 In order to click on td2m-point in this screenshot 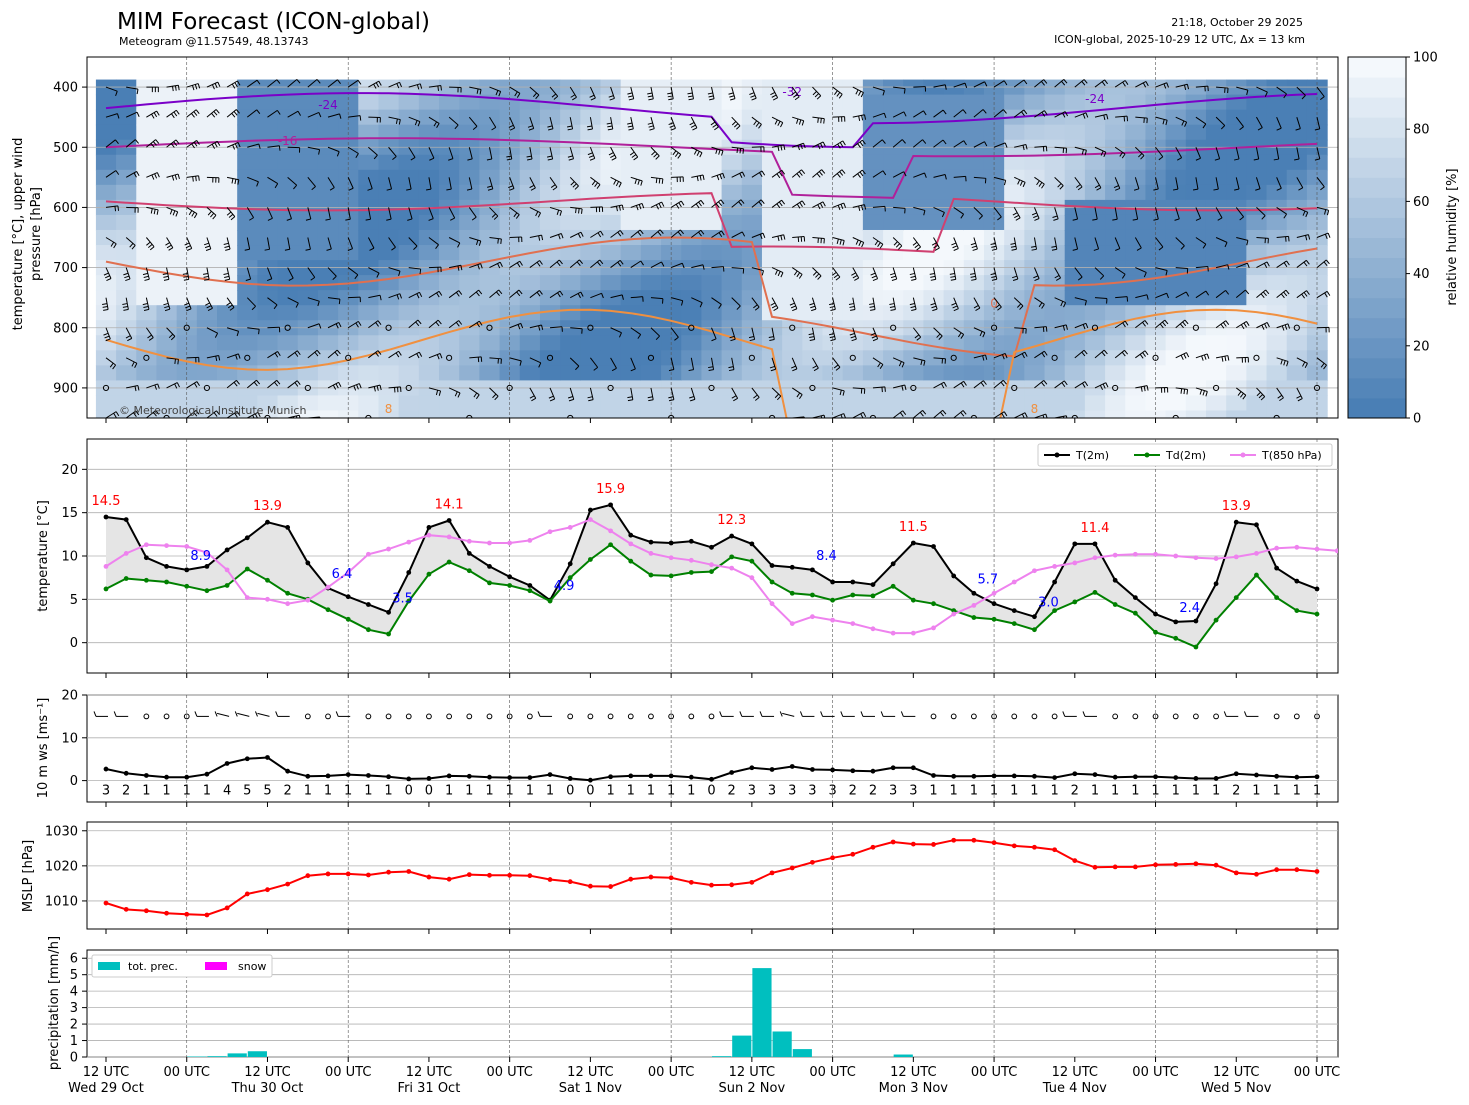, I will do `click(288, 593)`.